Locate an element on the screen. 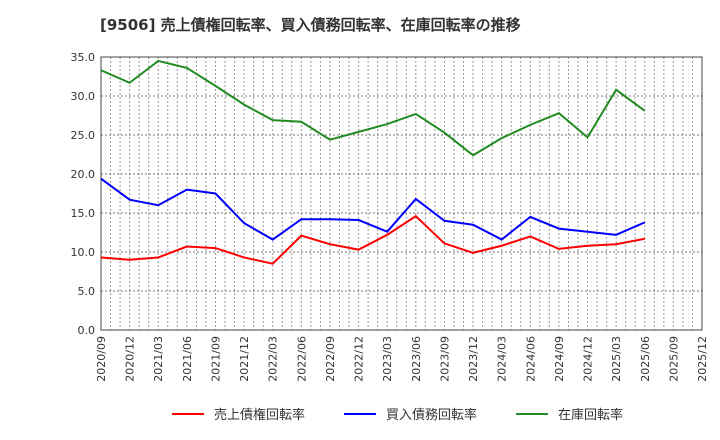 This screenshot has width=720, height=440. x-tick-label: 2024/03 is located at coordinates (502, 359).